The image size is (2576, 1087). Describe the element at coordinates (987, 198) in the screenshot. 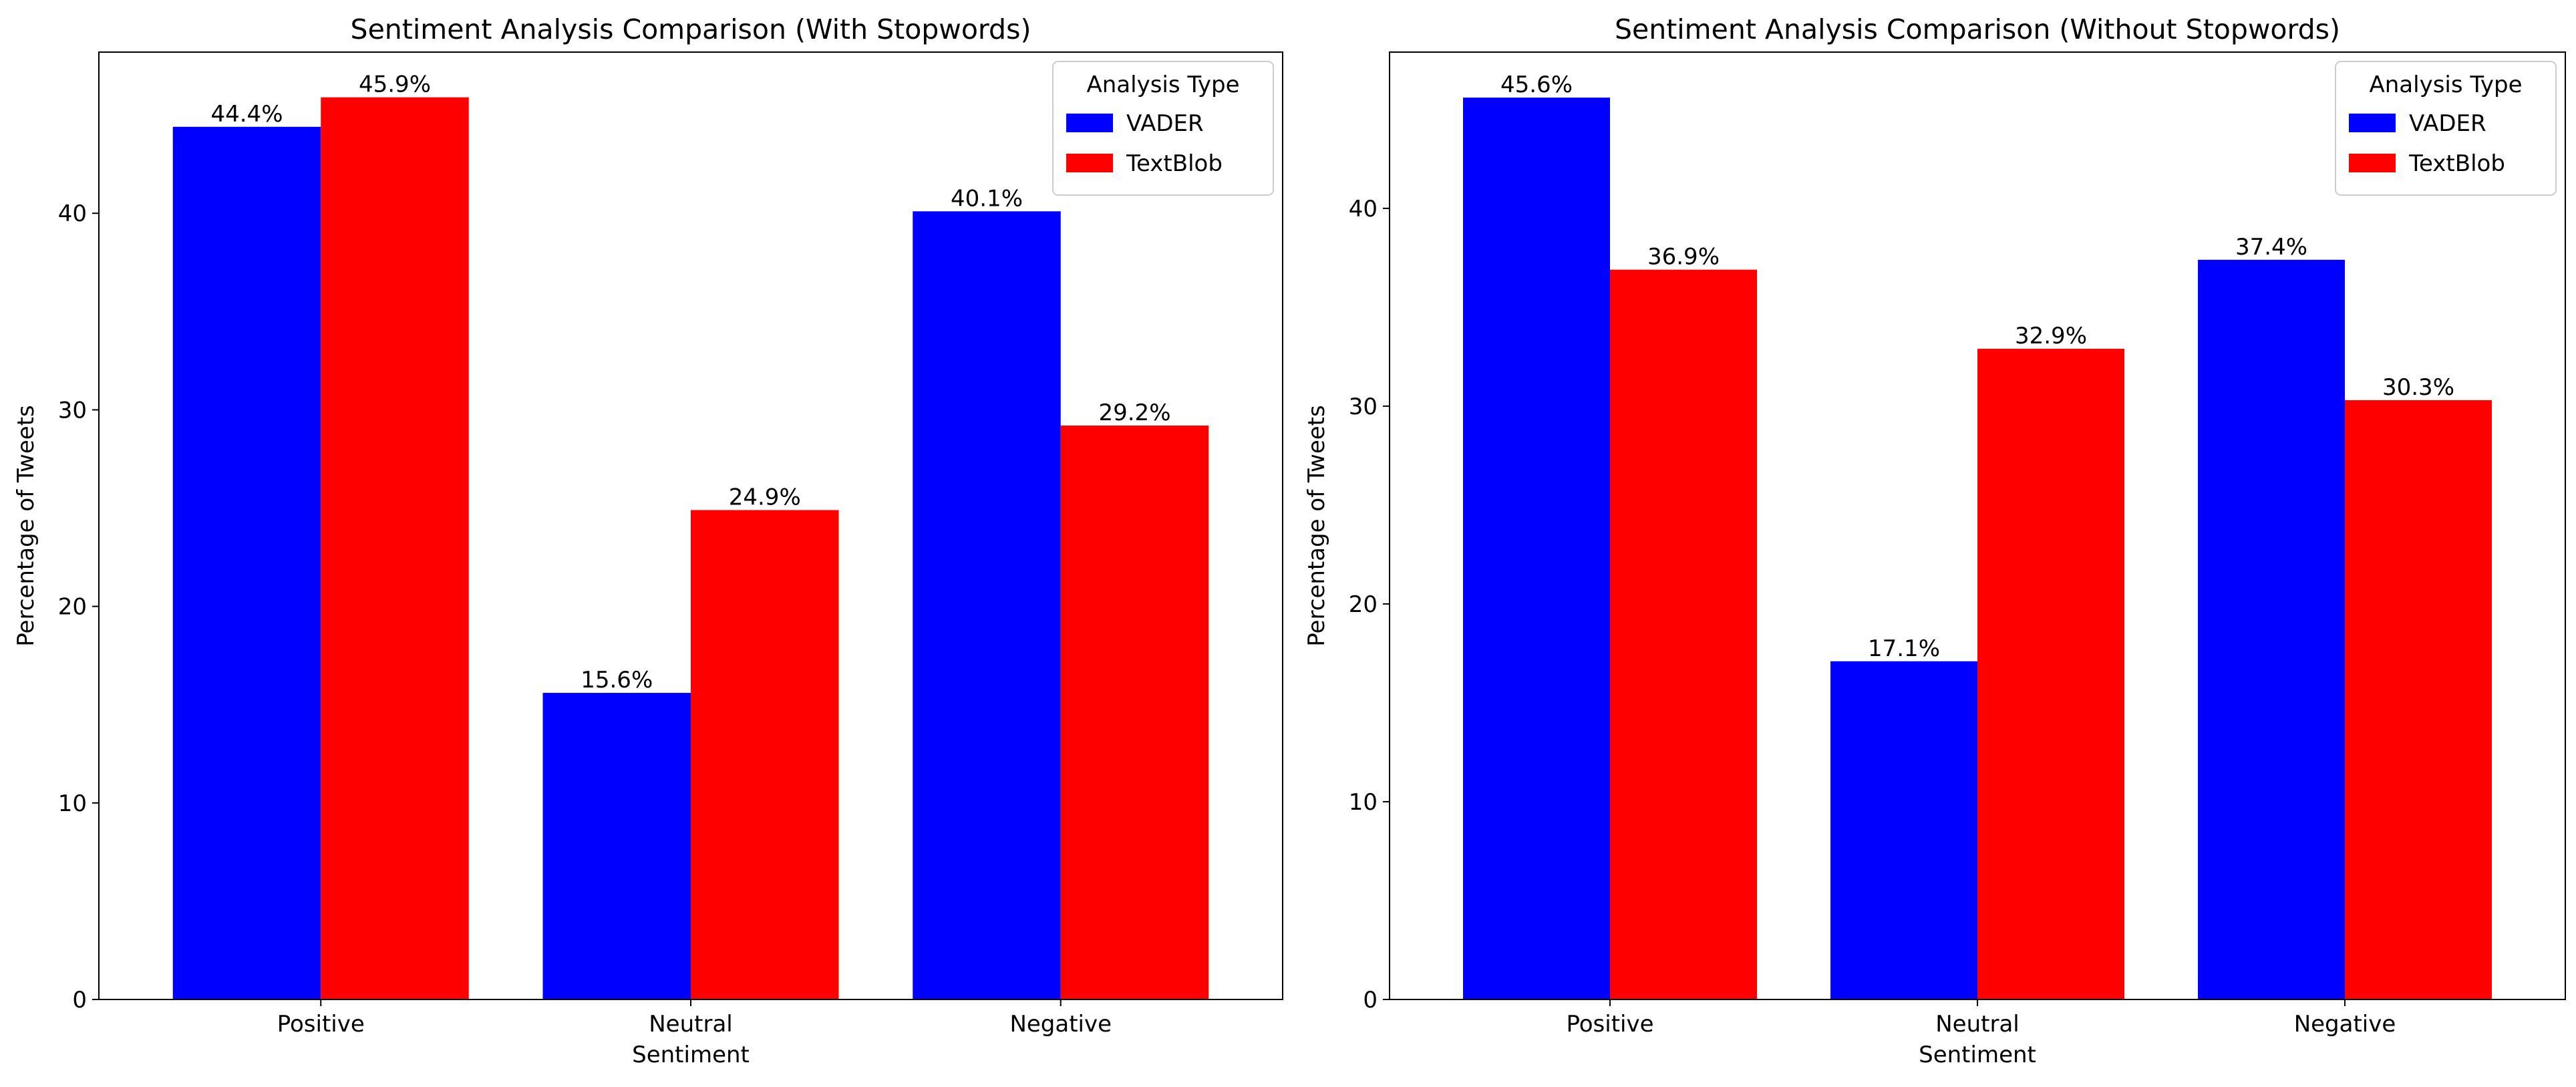

I see `bar-value-label: 40.1%` at that location.